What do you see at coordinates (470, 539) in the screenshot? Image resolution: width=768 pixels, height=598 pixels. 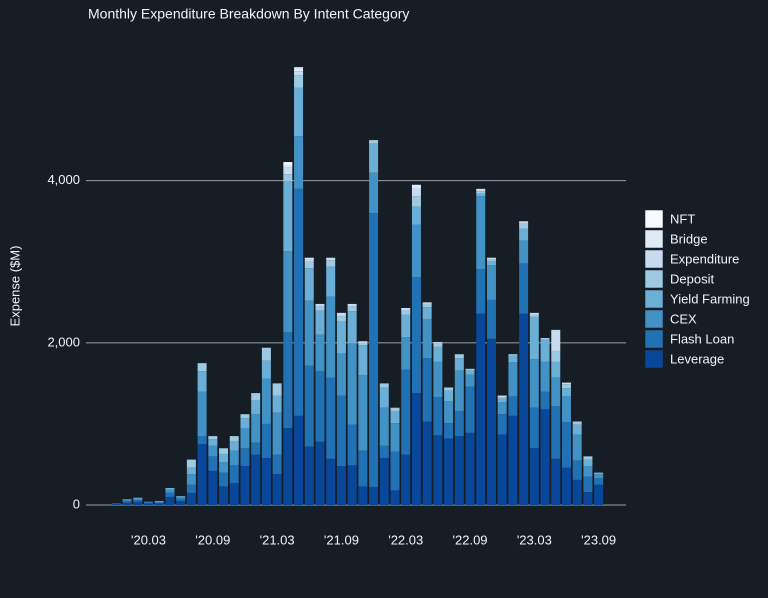 I see `x-tick-label: '22.09` at bounding box center [470, 539].